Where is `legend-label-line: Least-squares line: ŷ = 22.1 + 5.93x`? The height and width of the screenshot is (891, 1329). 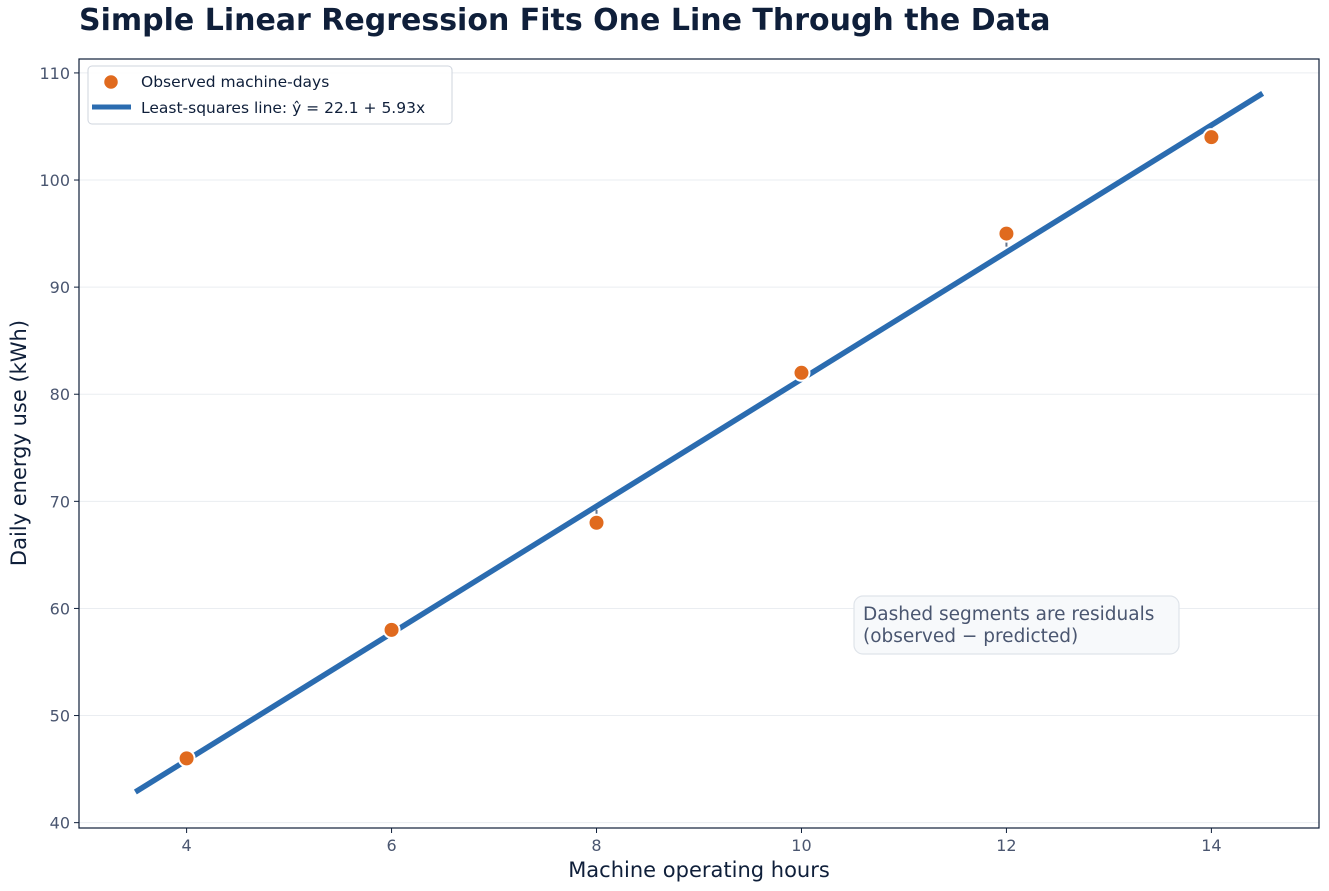 legend-label-line: Least-squares line: ŷ = 22.1 + 5.93x is located at coordinates (283, 108).